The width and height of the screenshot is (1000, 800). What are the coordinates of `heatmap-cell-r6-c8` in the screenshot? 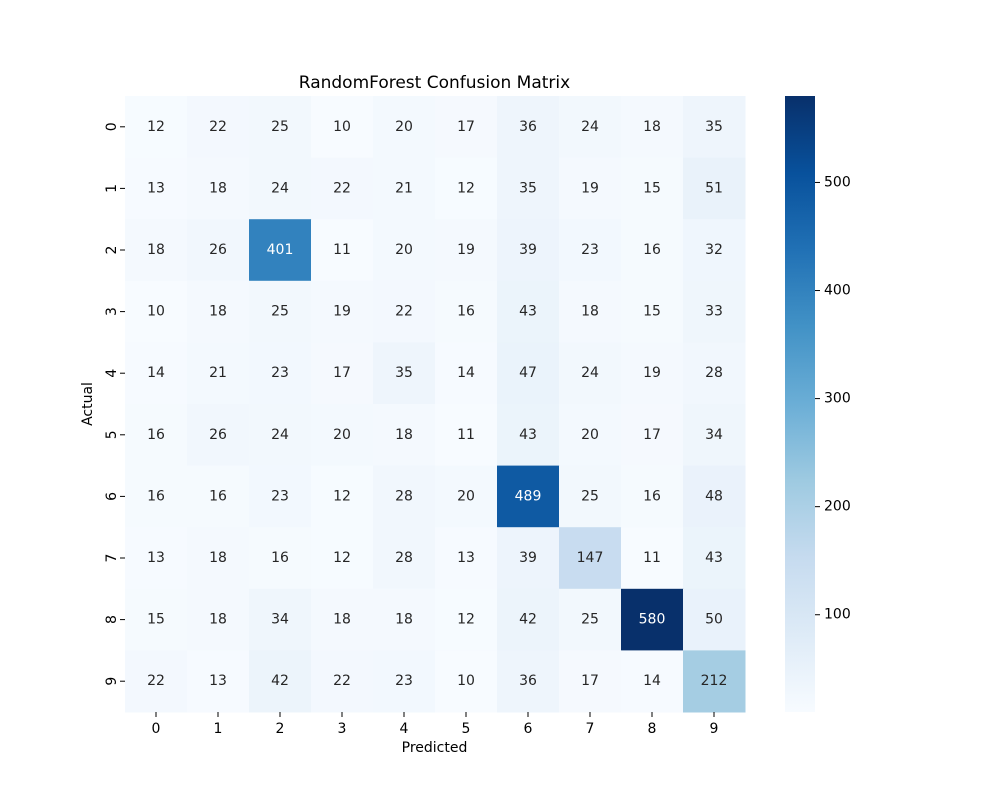 It's located at (652, 496).